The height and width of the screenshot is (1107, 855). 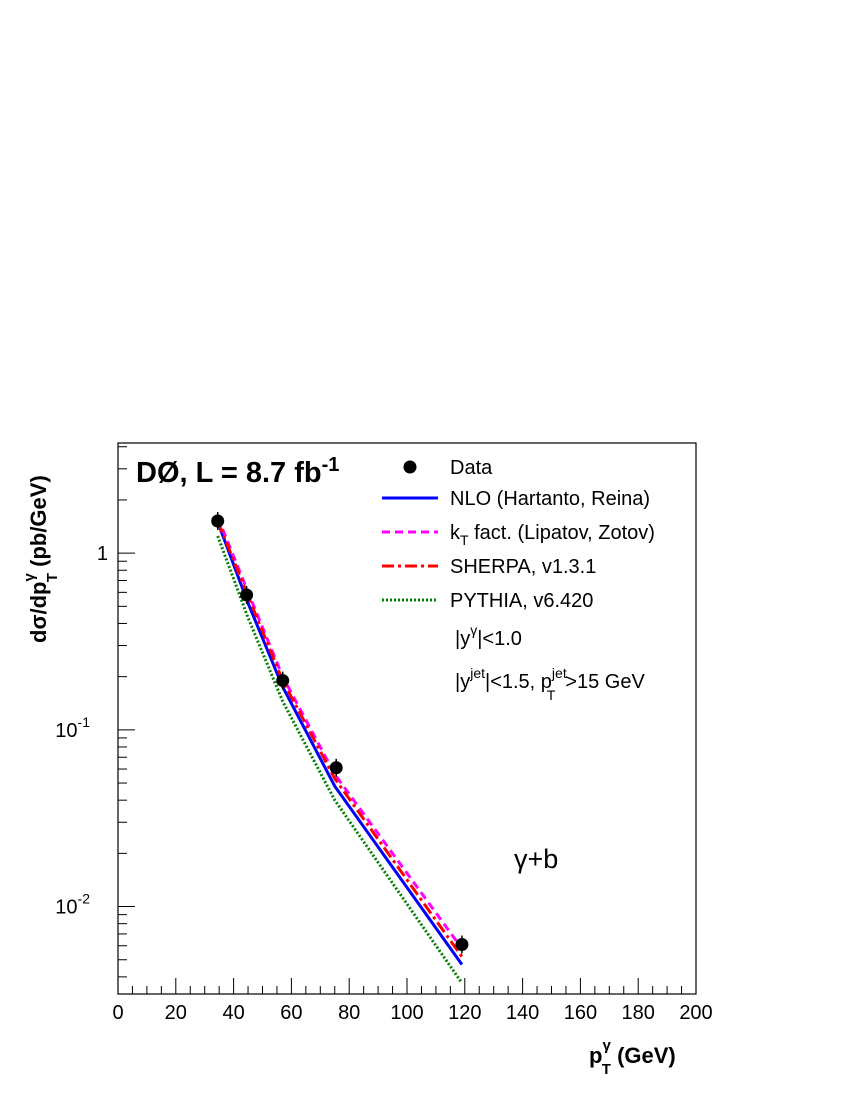 What do you see at coordinates (455, 533) in the screenshot?
I see `legend-kt-k: k` at bounding box center [455, 533].